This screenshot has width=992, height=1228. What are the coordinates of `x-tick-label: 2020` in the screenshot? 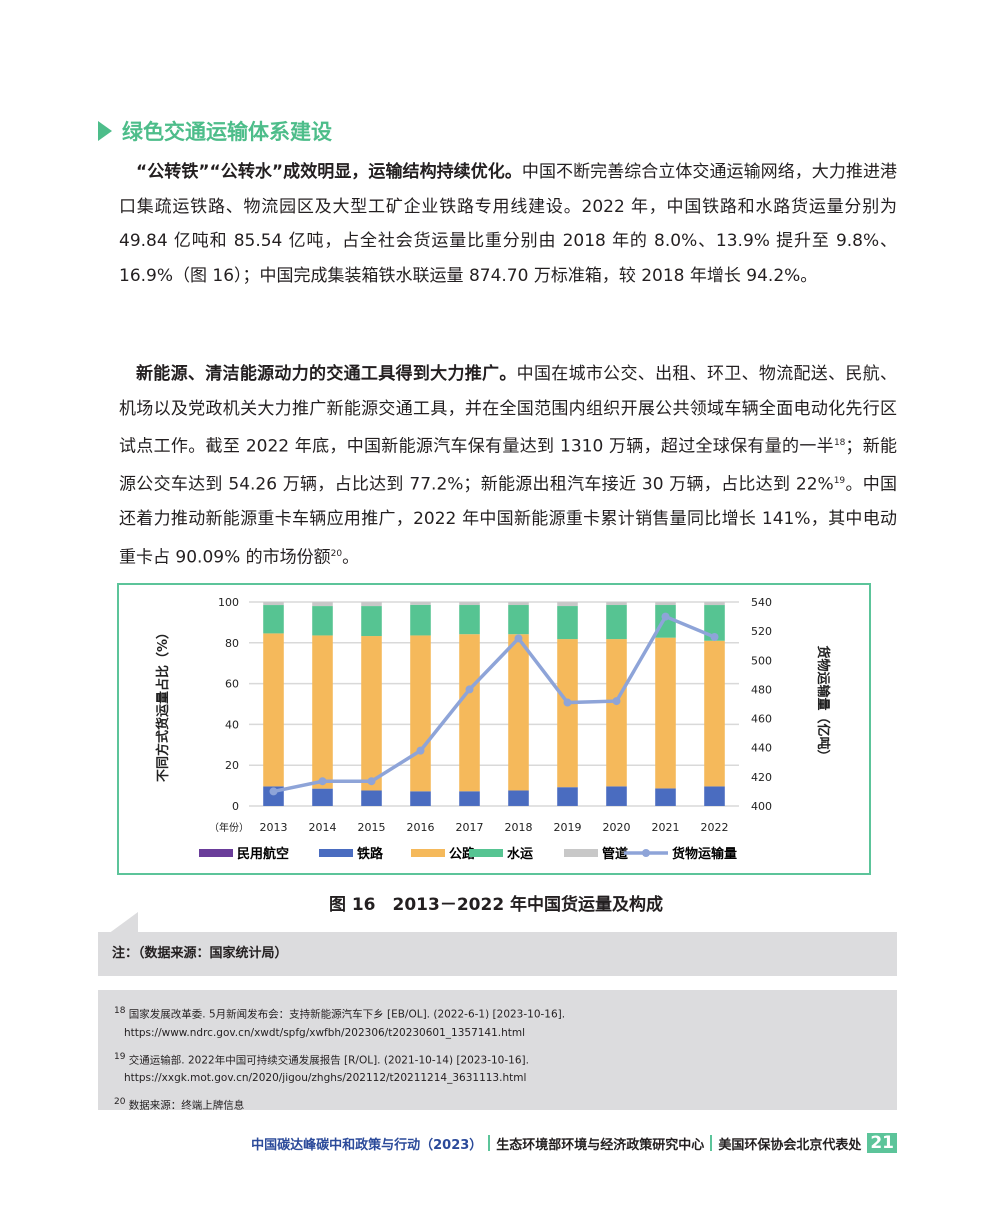 It's located at (617, 827).